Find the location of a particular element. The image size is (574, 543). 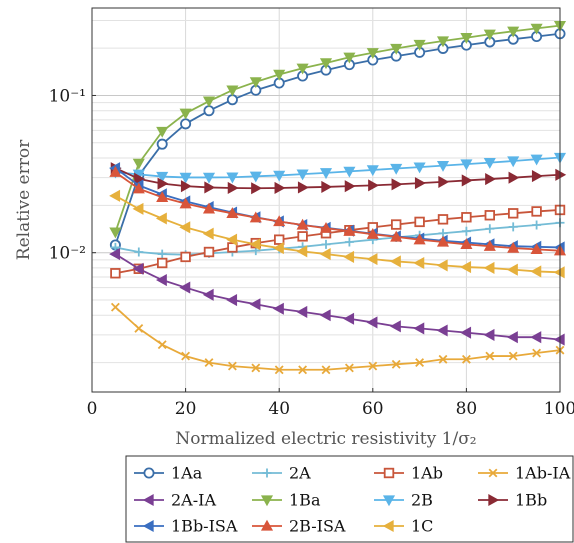

y-axis-label: Relative error is located at coordinates (24, 199).